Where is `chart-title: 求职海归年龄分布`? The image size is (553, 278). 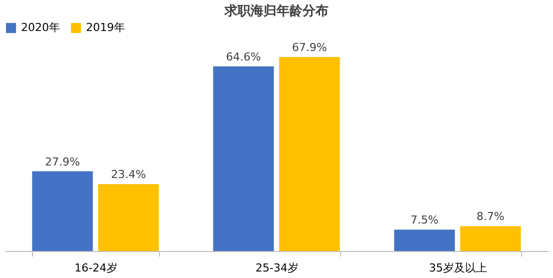
chart-title: 求职海归年龄分布 is located at coordinates (276, 11).